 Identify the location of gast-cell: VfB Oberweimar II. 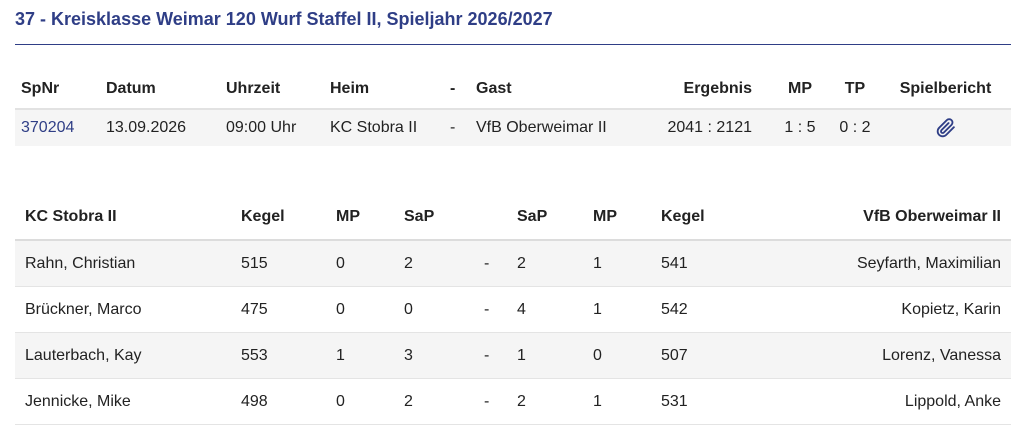
(550, 127).